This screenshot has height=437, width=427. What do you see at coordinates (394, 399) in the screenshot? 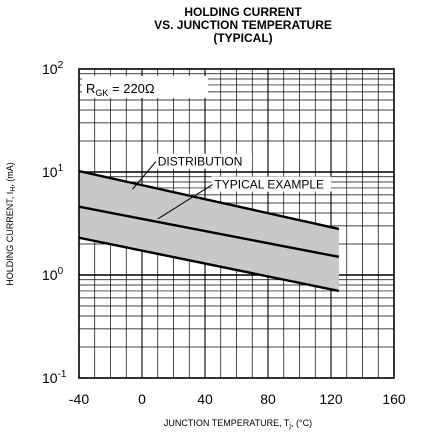
I see `x-tick-label: 160` at bounding box center [394, 399].